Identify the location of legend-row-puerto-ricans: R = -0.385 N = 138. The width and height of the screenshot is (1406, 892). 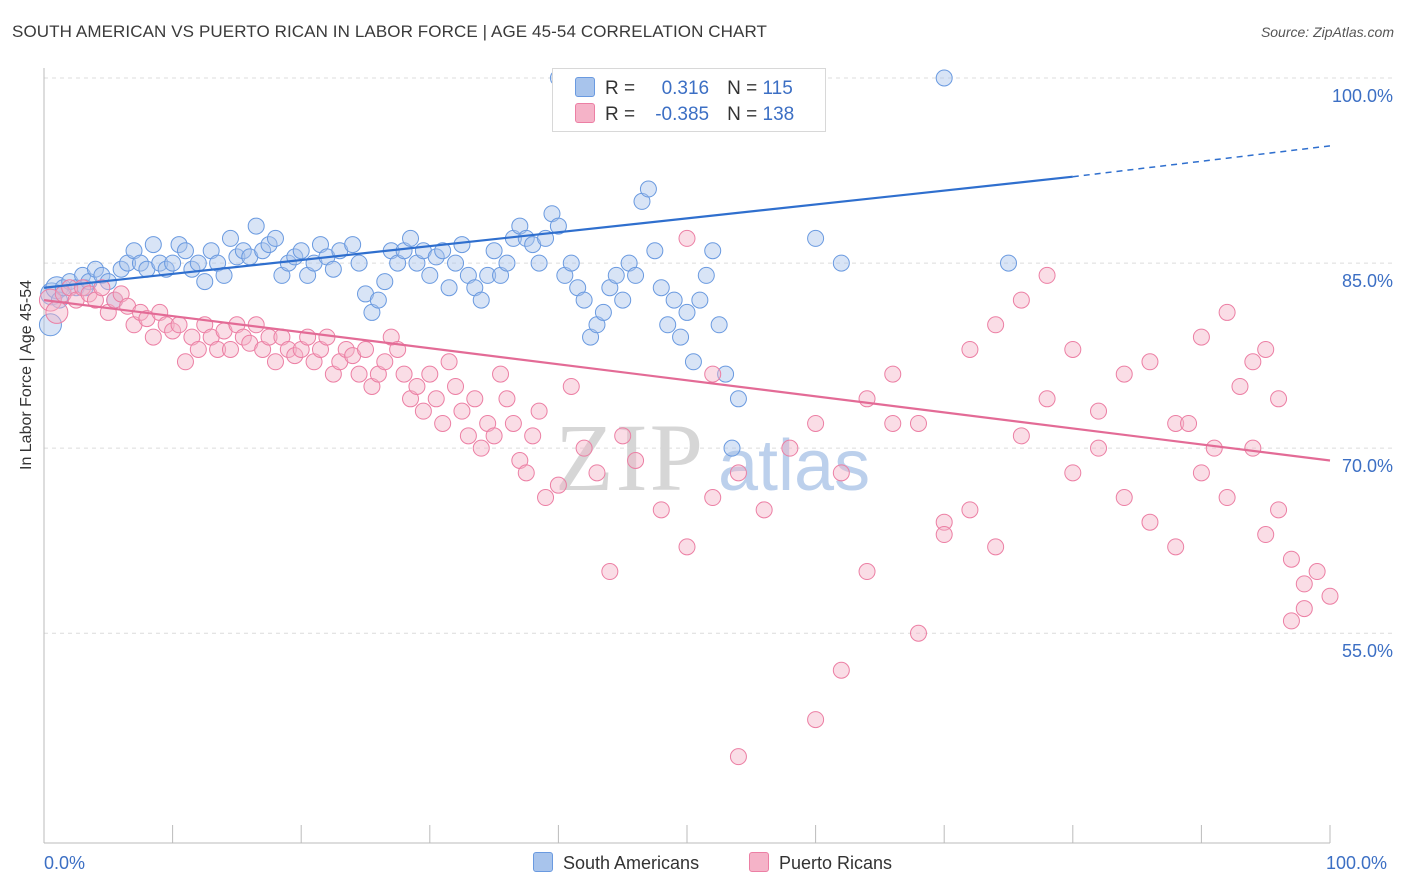
(684, 115).